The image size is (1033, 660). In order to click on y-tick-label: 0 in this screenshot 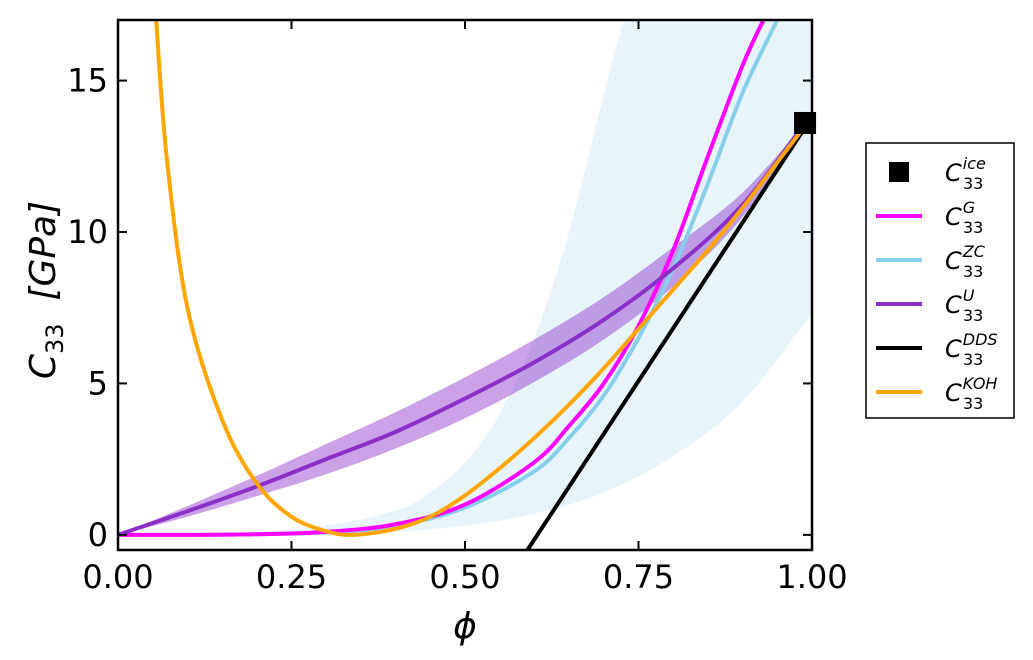, I will do `click(98, 535)`.